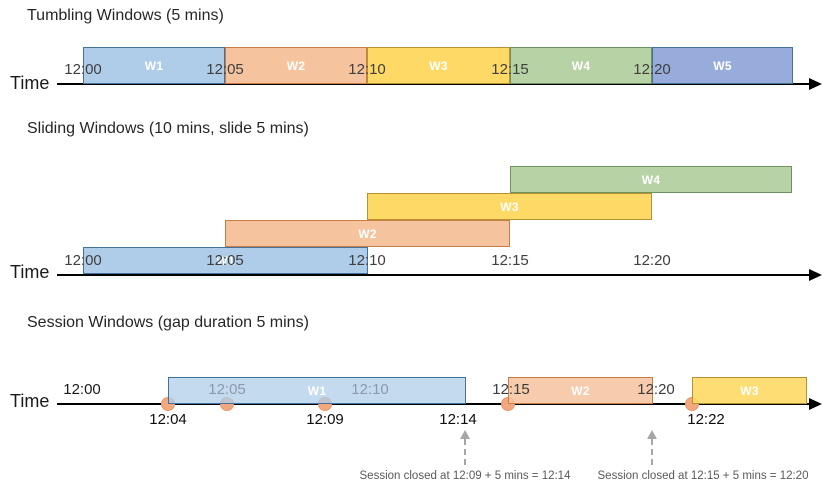  Describe the element at coordinates (168, 419) in the screenshot. I see `event-time-label: 12:04` at that location.